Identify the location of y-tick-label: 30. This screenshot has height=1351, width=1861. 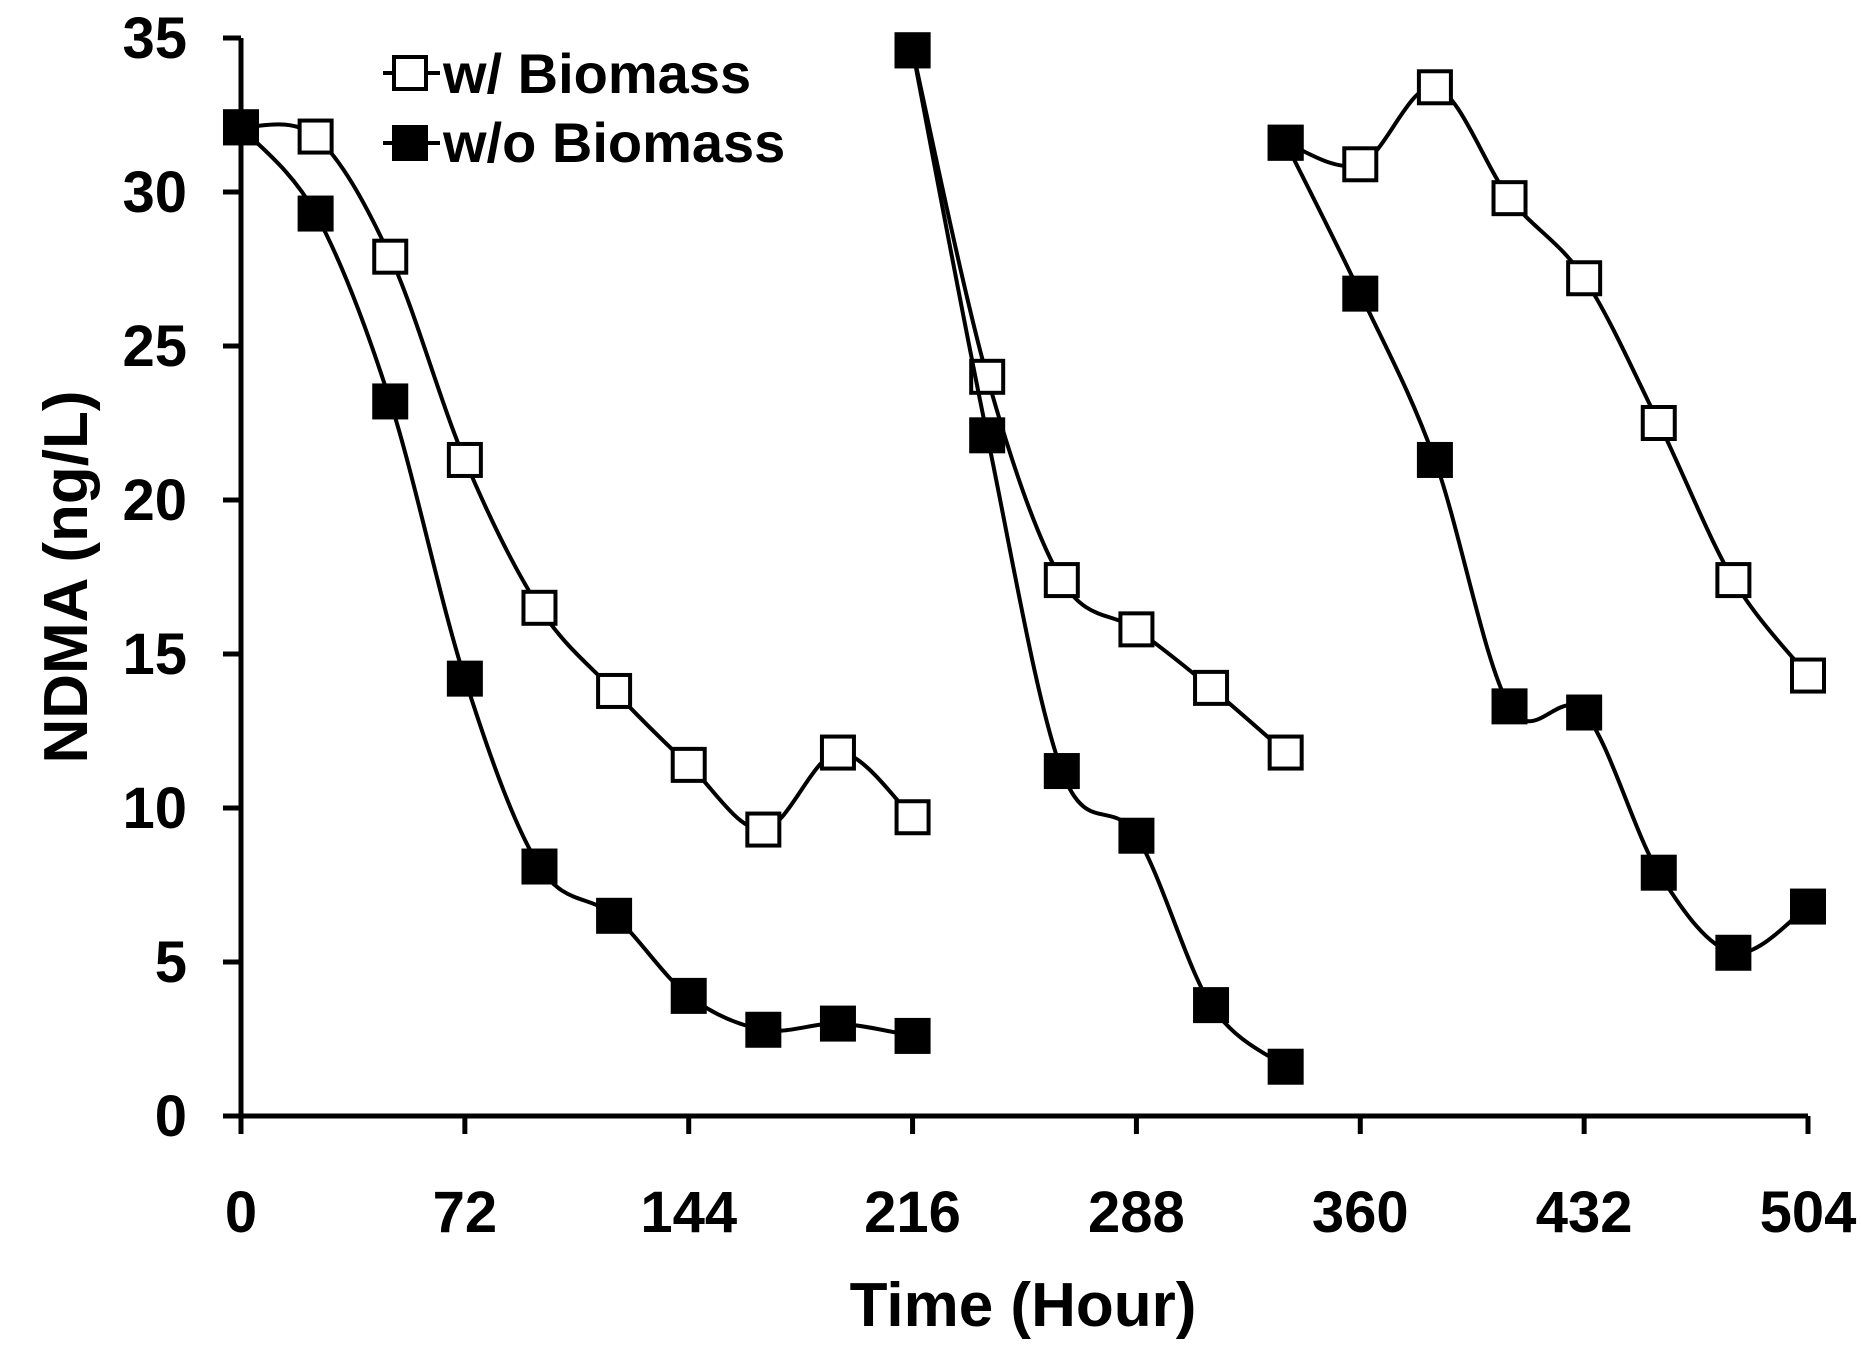
(154, 192).